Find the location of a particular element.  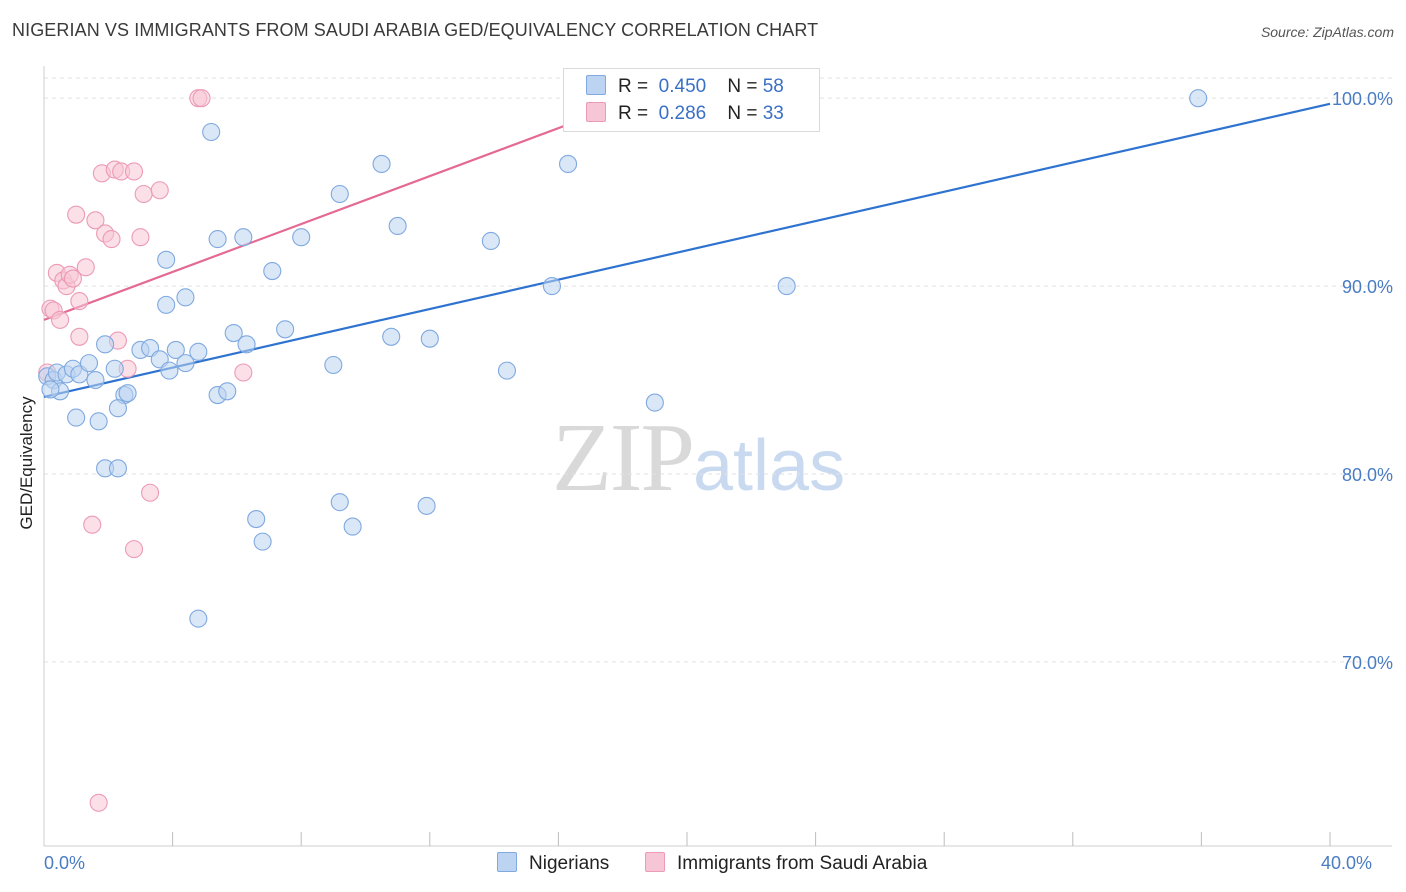

stats-legend: R = 0.450 N = 58 R = 0.286 N = 33 is located at coordinates (691, 100).